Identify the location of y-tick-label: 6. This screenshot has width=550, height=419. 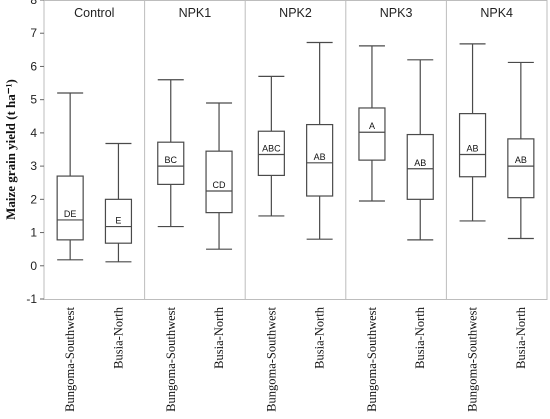
(33, 66).